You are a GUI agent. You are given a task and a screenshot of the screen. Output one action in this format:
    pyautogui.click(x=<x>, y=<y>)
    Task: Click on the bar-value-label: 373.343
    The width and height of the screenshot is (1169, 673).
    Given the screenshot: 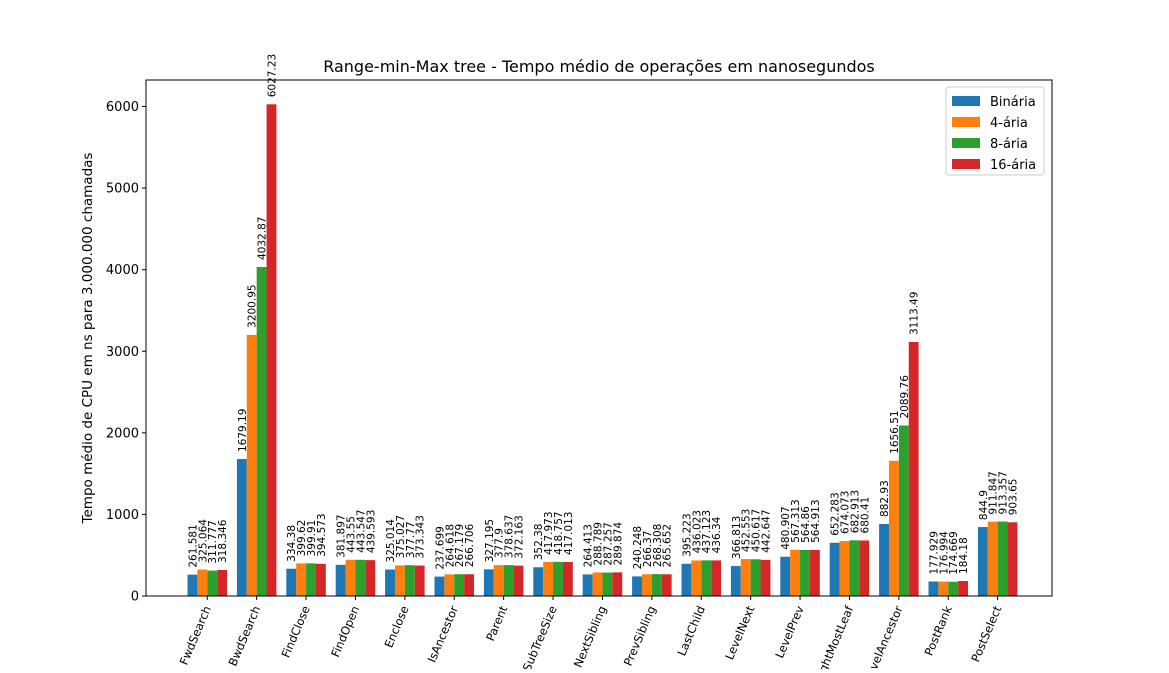 What is the action you would take?
    pyautogui.click(x=421, y=536)
    